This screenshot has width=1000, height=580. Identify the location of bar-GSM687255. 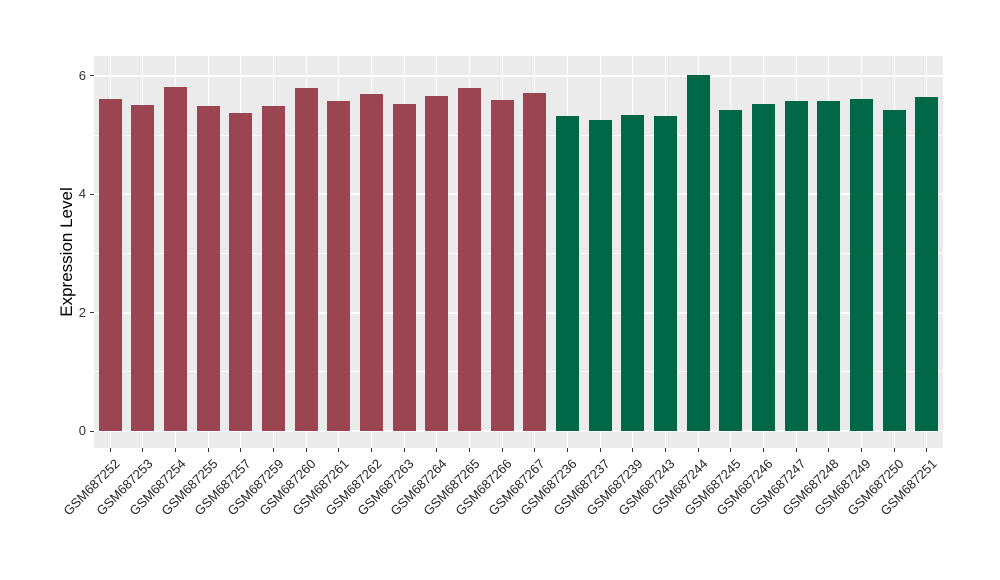
(208, 268).